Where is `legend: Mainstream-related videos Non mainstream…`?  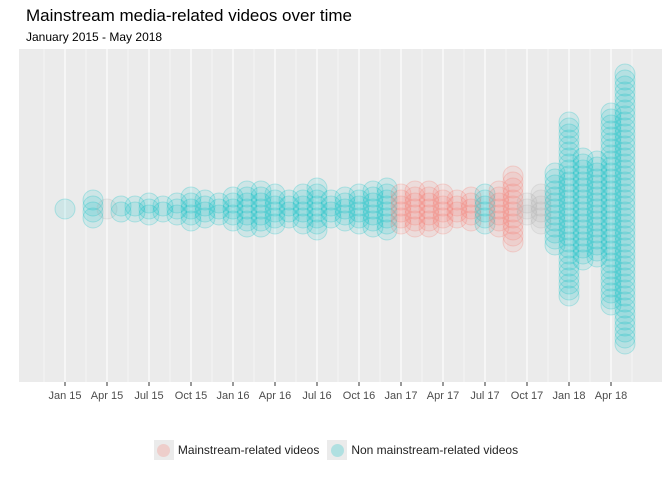
legend: Mainstream-related videos Non mainstream… is located at coordinates (336, 450).